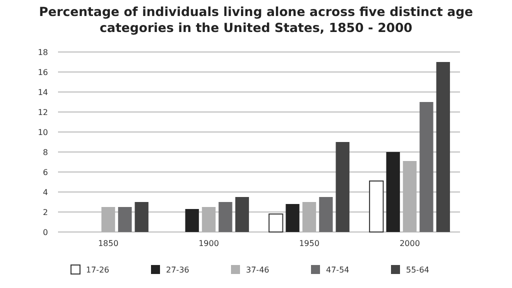 Image resolution: width=512 pixels, height=288 pixels. What do you see at coordinates (45, 152) in the screenshot?
I see `y-tick-label: 8` at bounding box center [45, 152].